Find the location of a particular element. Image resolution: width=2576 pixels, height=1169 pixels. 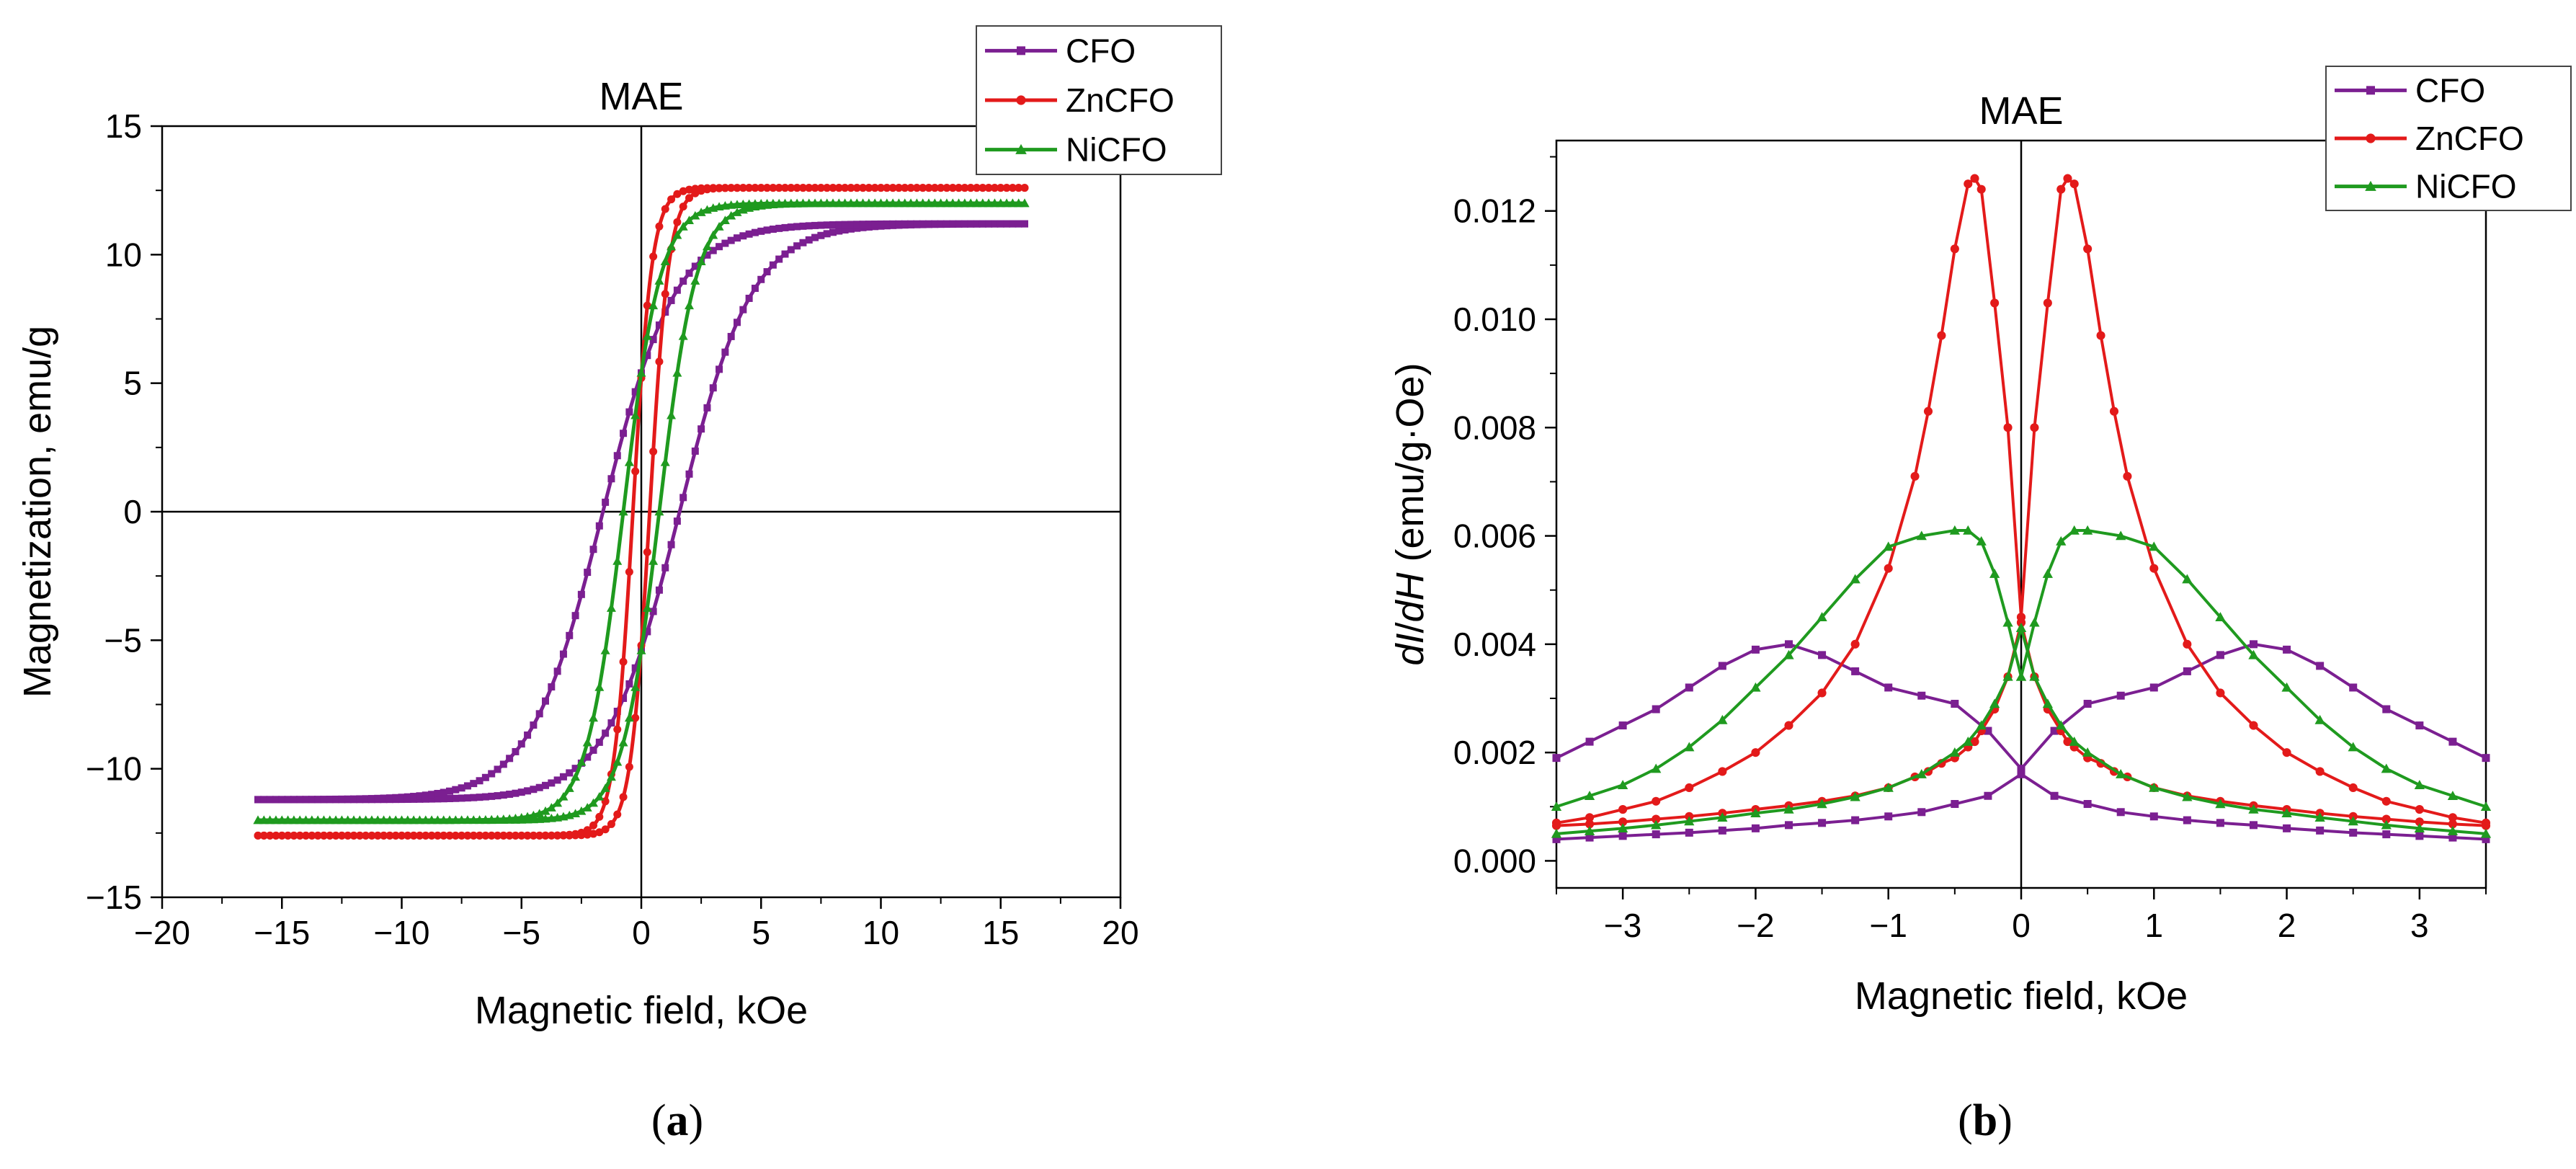

x-tick-label-a: 5 is located at coordinates (761, 932).